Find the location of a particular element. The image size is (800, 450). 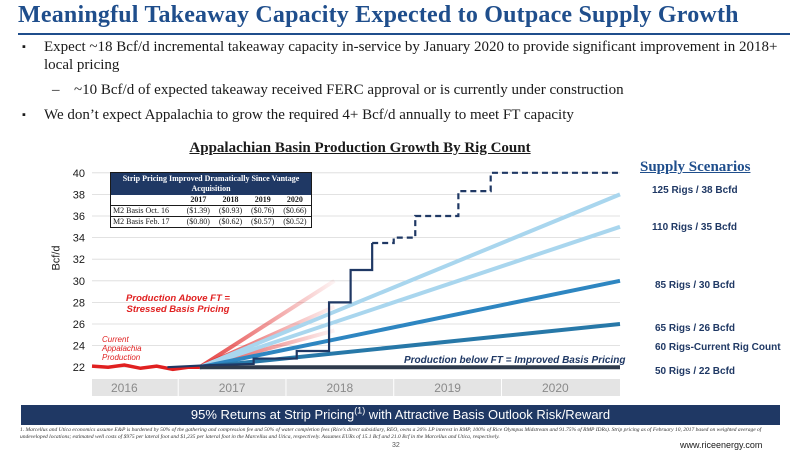

y-tick-label: 38 is located at coordinates (79, 195).